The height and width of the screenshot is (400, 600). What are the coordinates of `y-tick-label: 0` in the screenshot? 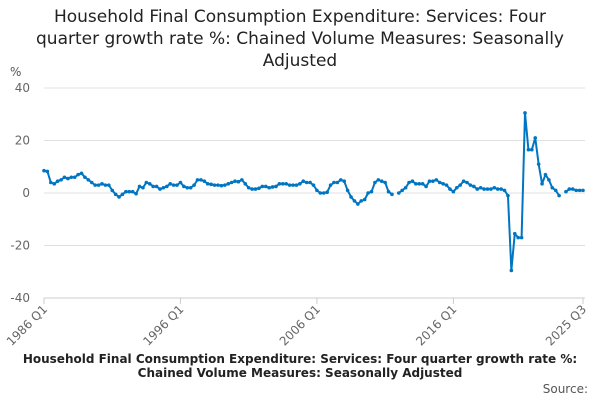 It's located at (26, 193).